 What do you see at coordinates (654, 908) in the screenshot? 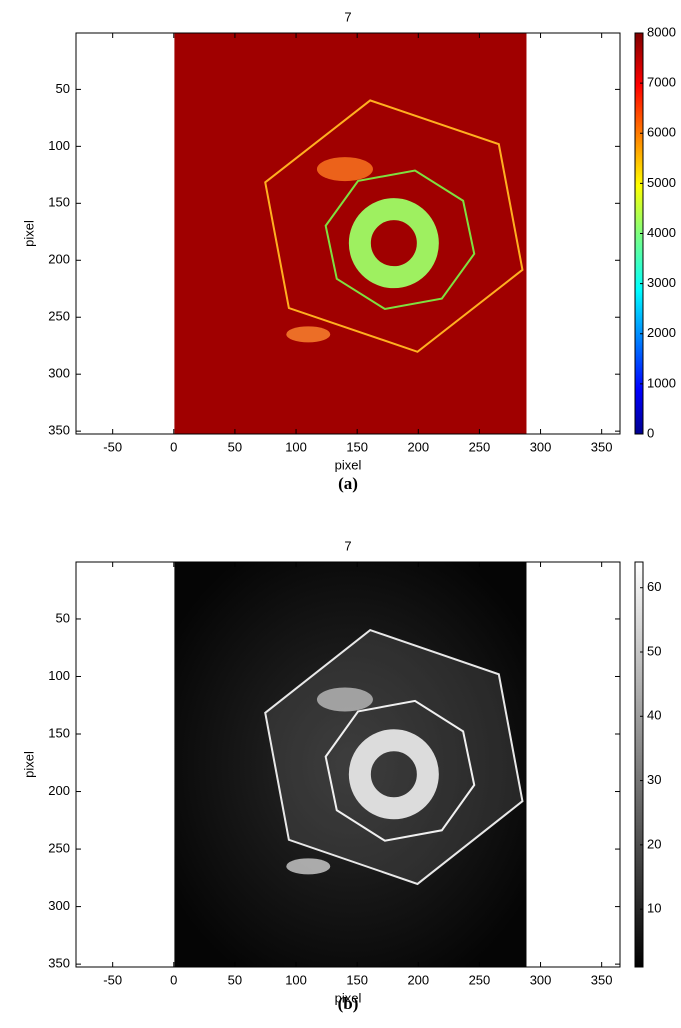
I see `colorbar-tick-label: 10` at bounding box center [654, 908].